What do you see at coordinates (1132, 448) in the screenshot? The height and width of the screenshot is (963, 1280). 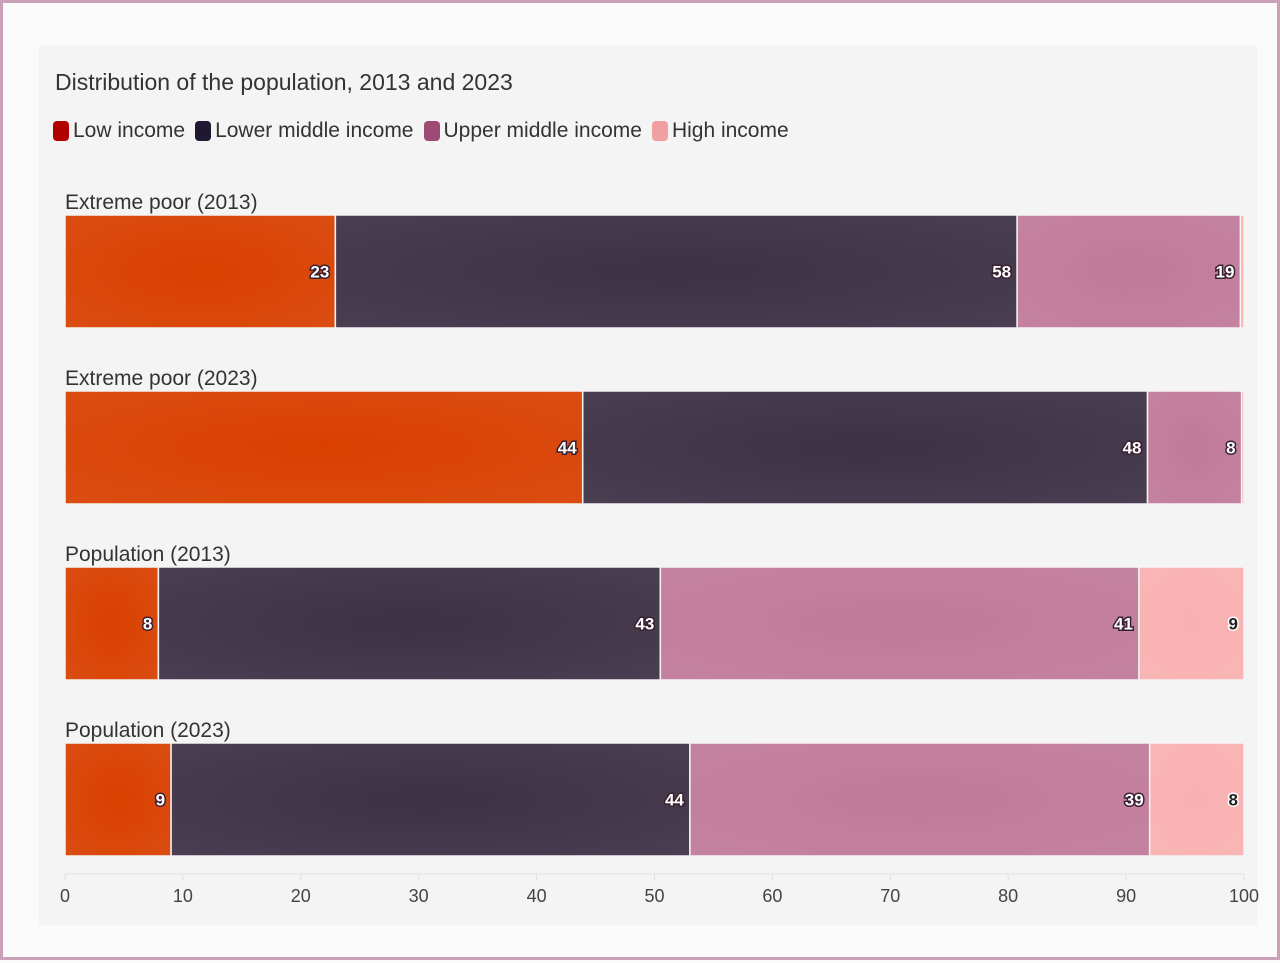 I see `data-label: 48` at bounding box center [1132, 448].